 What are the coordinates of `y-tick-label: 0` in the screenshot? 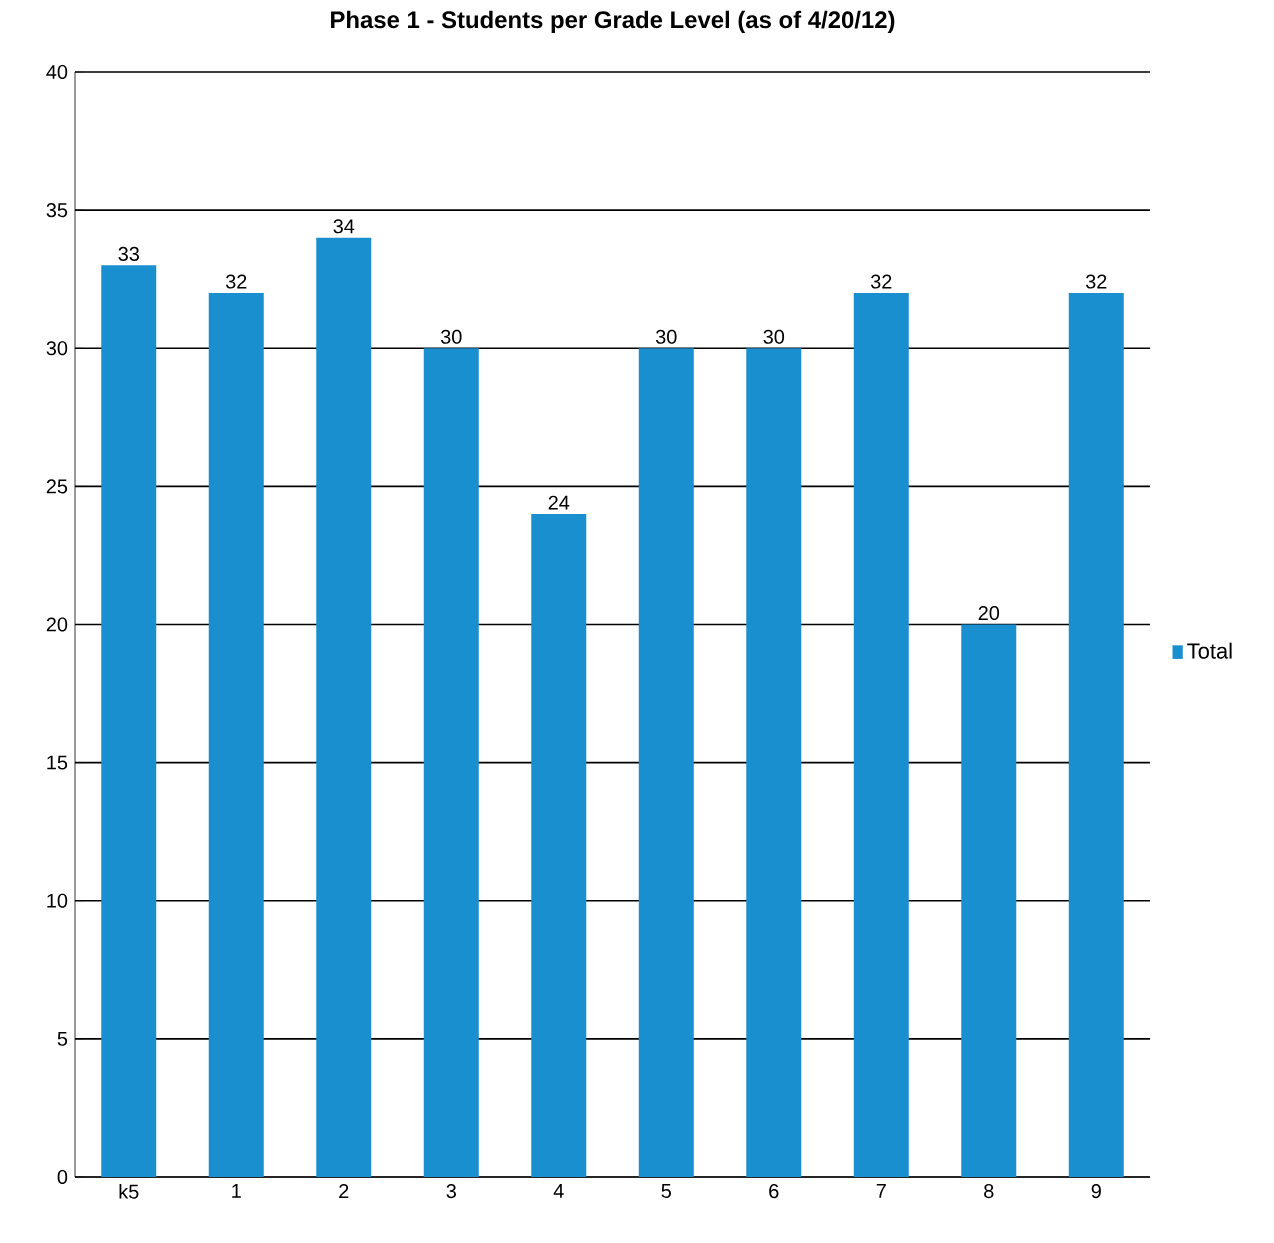 It's located at (62, 1177).